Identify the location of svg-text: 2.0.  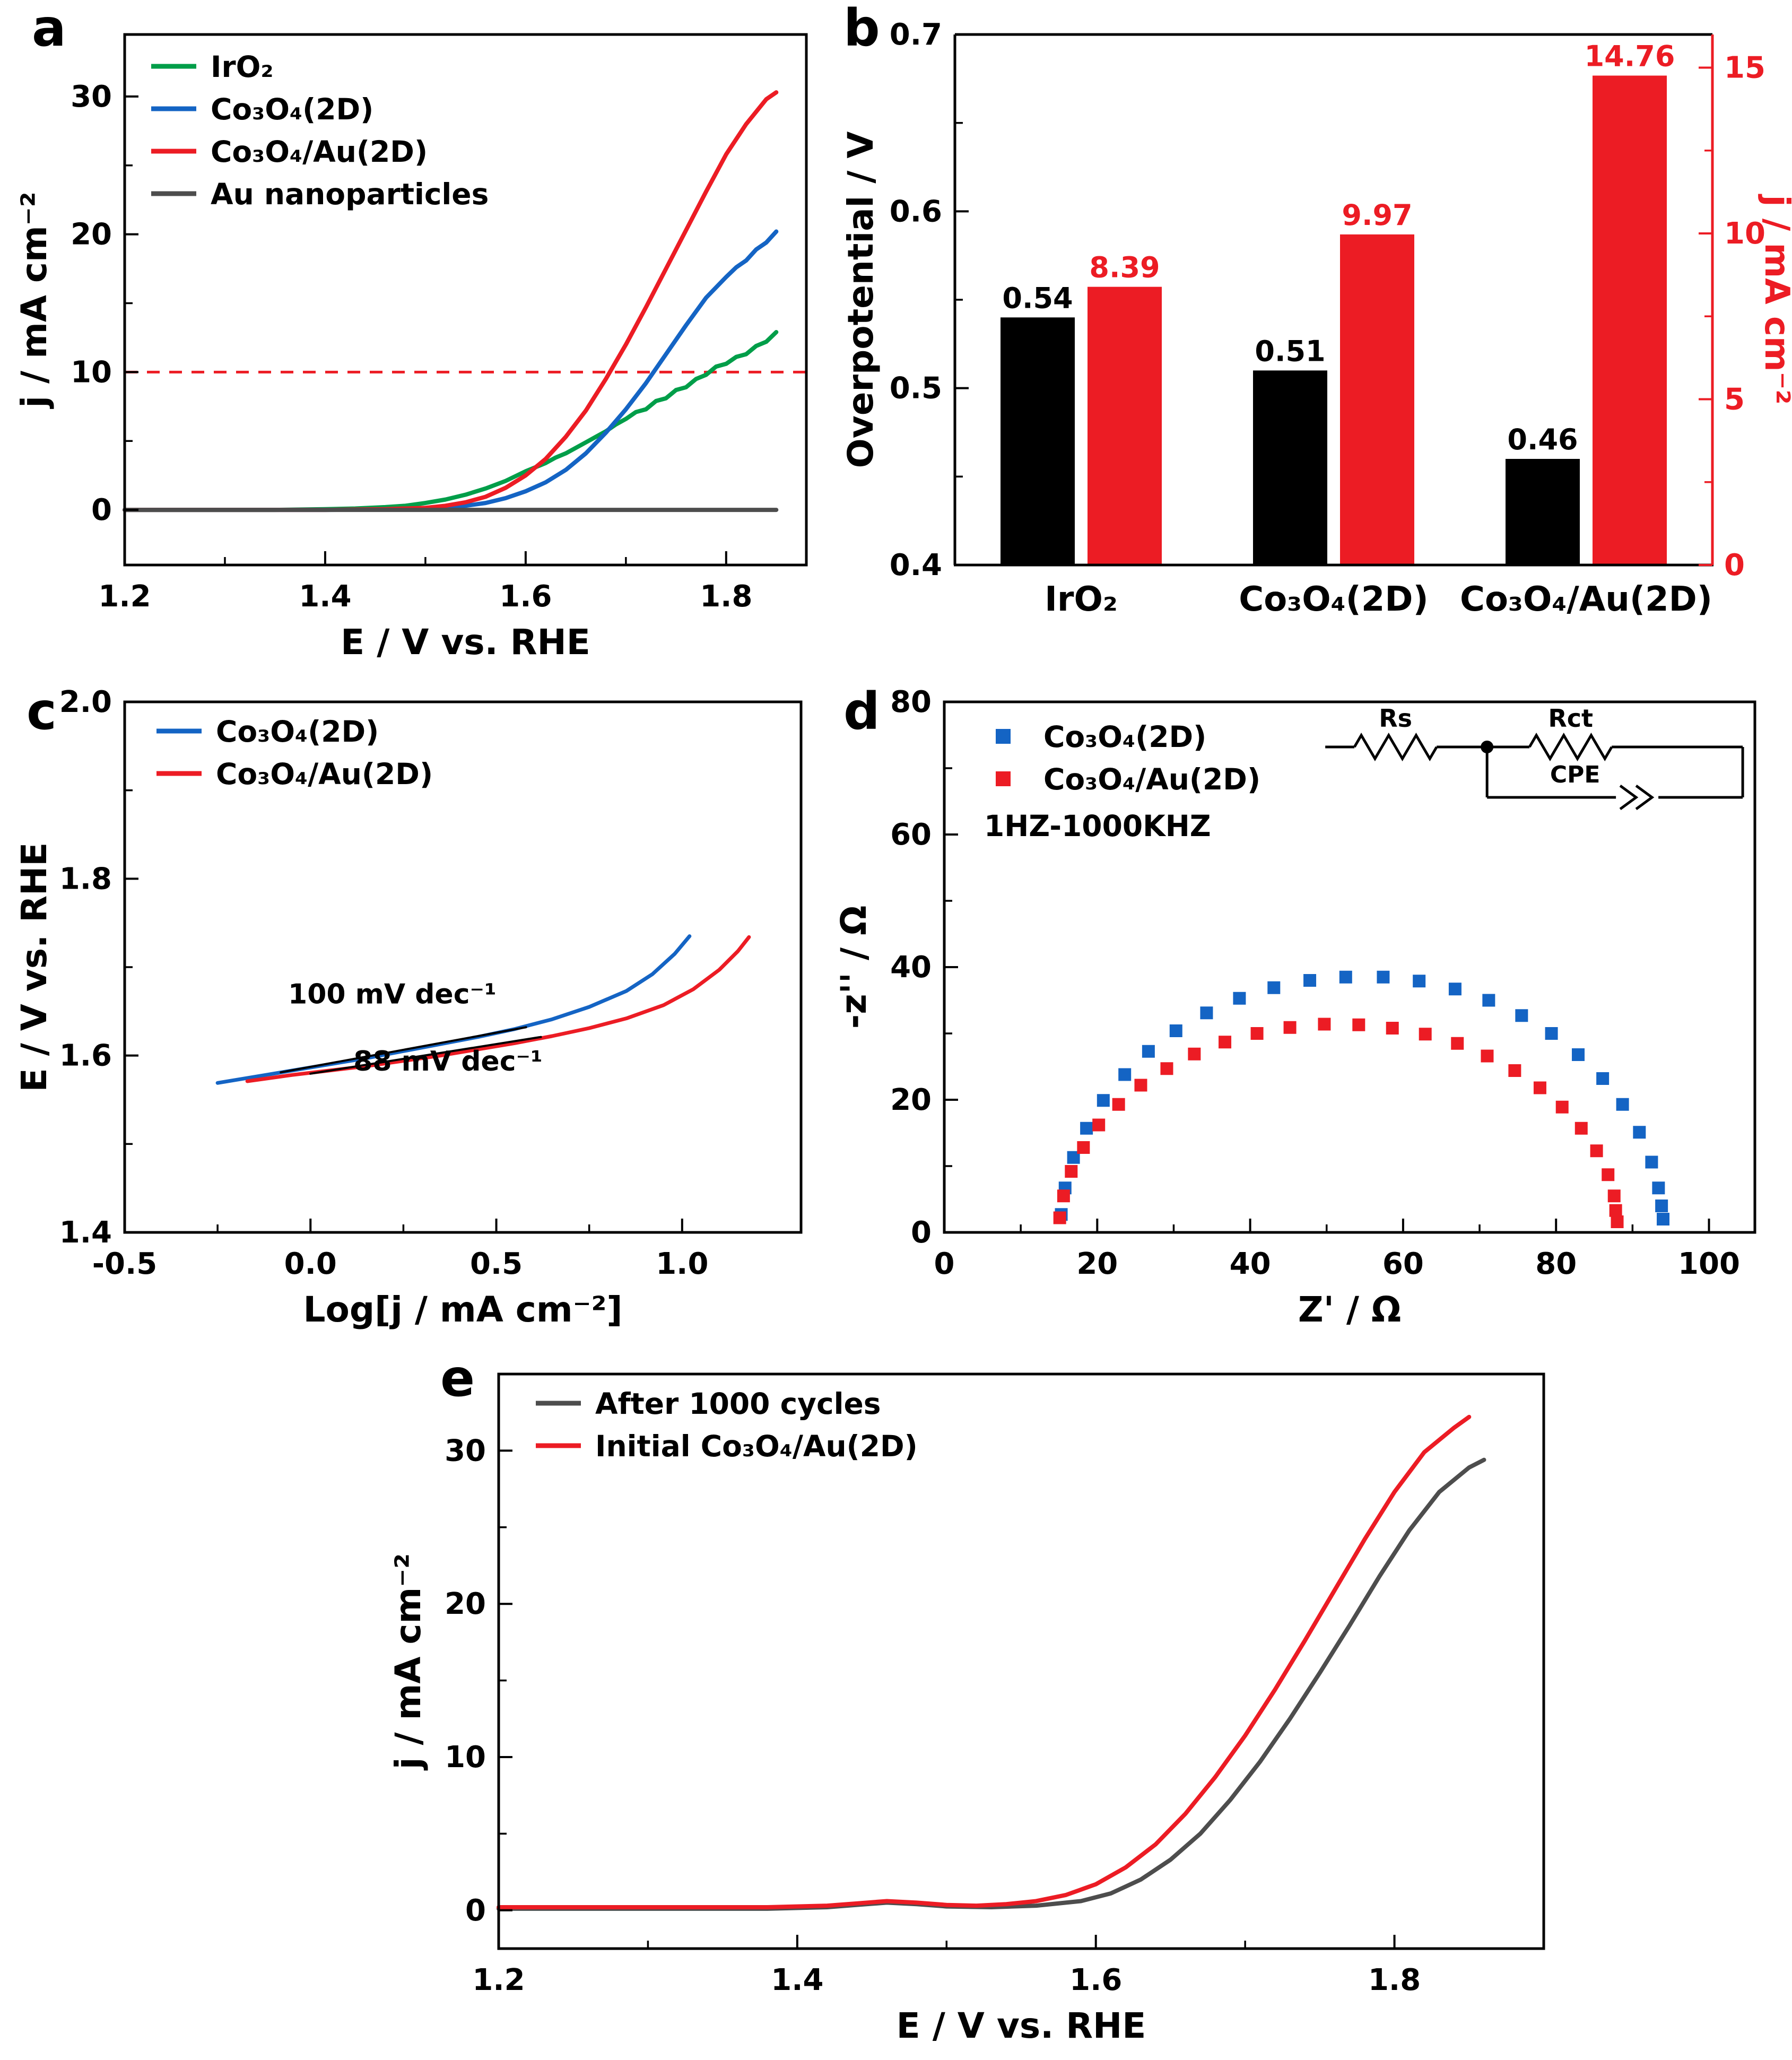
(85, 702).